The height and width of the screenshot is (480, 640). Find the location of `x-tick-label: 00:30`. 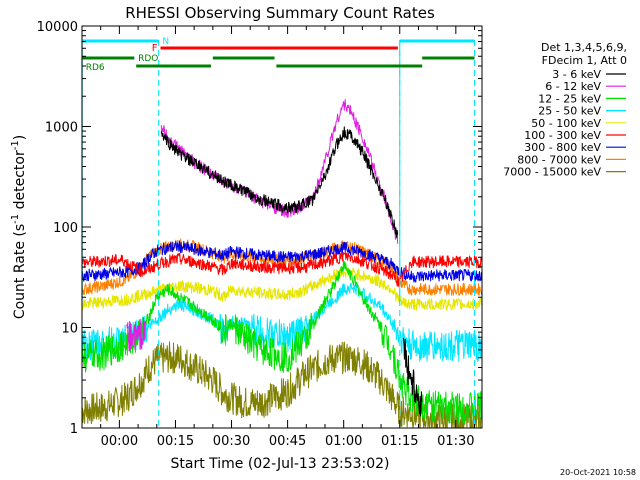

x-tick-label: 00:30 is located at coordinates (231, 441).